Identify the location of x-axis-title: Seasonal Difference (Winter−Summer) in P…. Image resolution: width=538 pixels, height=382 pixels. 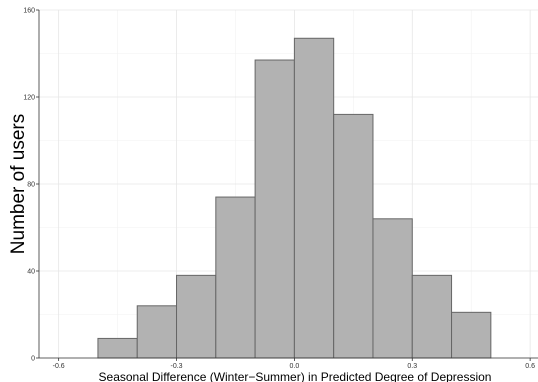
(295, 376).